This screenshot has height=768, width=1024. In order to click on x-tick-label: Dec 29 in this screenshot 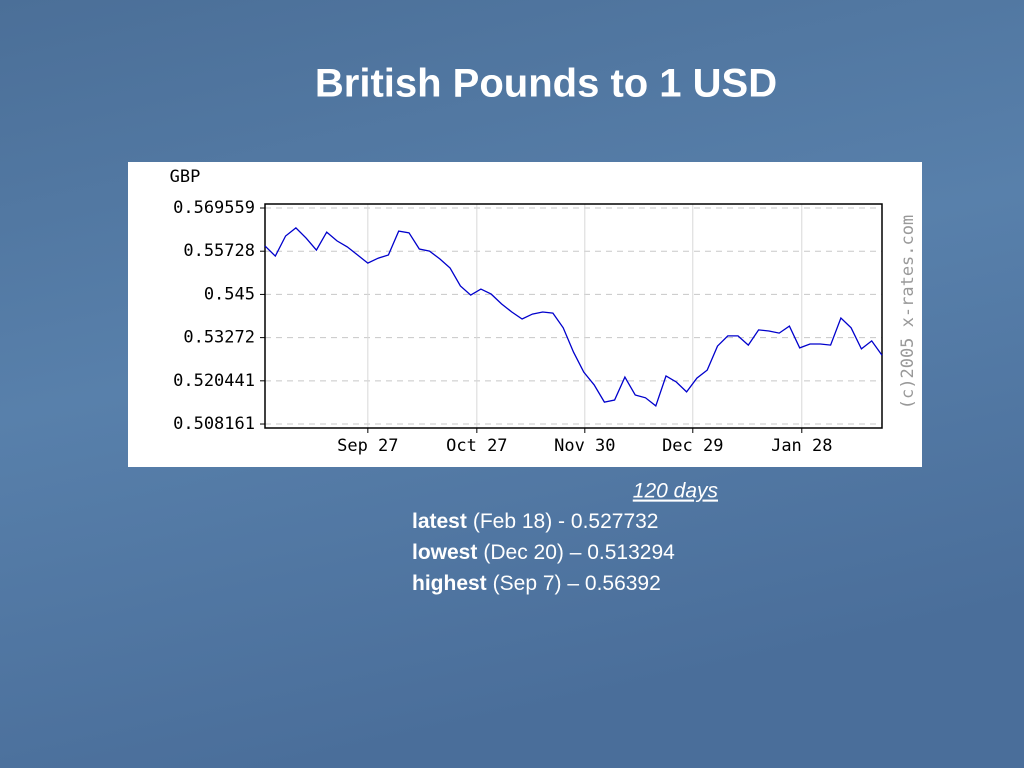, I will do `click(692, 446)`.